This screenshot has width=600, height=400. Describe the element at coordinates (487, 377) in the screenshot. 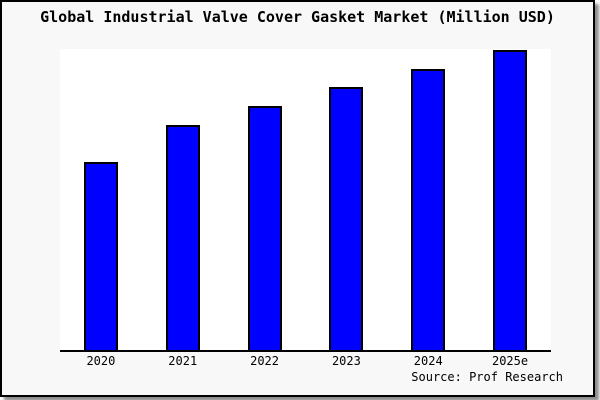

I see `source-credit: Source: Prof Research` at that location.